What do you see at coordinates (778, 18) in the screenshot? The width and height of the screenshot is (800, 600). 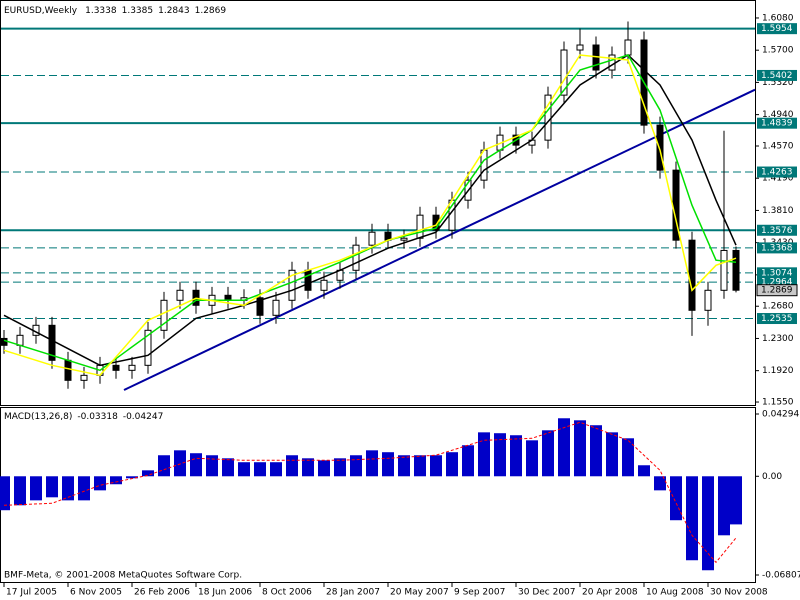 I see `y-tick-label: 1.6080` at bounding box center [778, 18].